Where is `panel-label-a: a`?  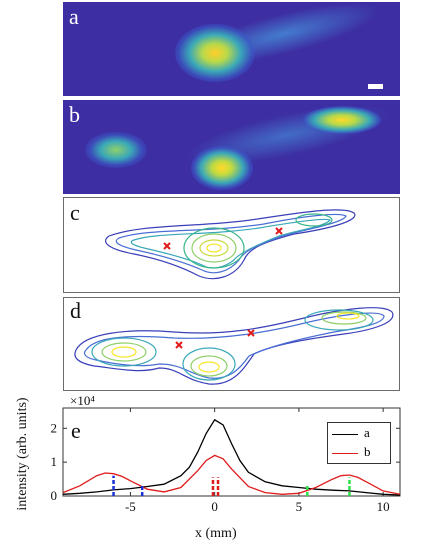
panel-label-a: a is located at coordinates (74, 16).